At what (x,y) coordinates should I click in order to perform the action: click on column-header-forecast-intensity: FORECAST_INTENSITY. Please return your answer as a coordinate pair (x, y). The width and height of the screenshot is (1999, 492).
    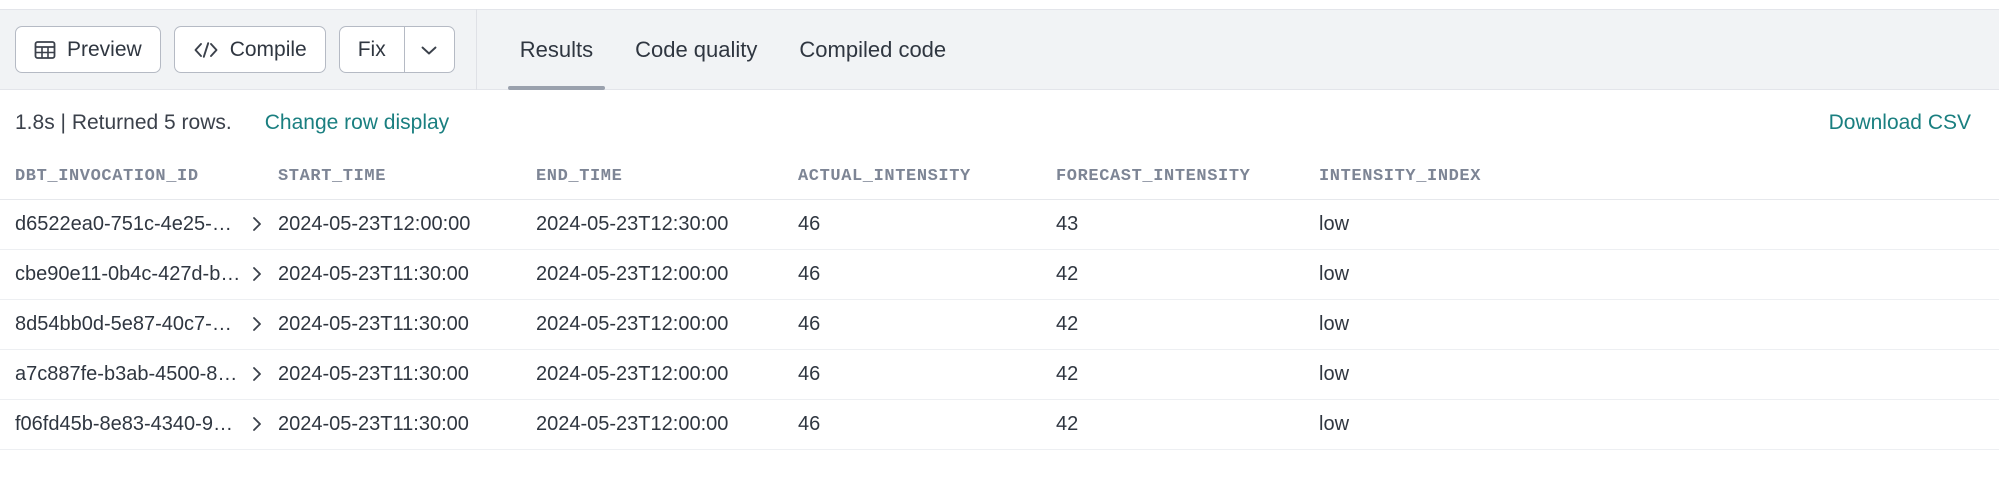
    Looking at the image, I should click on (1187, 177).